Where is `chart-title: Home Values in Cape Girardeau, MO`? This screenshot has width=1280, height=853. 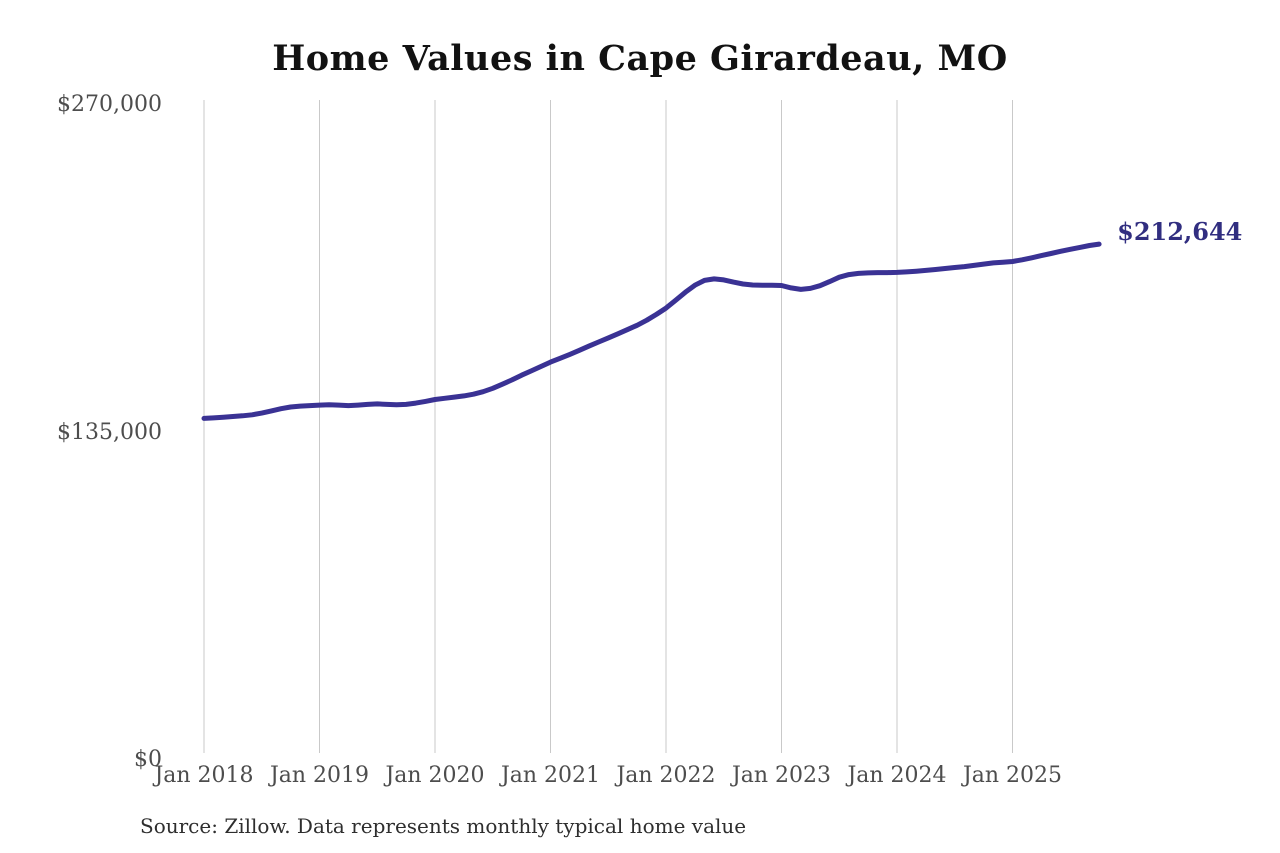
chart-title: Home Values in Cape Girardeau, MO is located at coordinates (640, 58).